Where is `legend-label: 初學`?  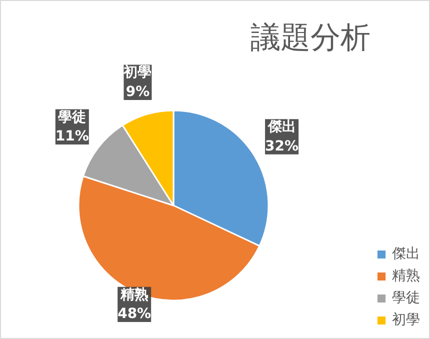 legend-label: 初學 is located at coordinates (406, 320).